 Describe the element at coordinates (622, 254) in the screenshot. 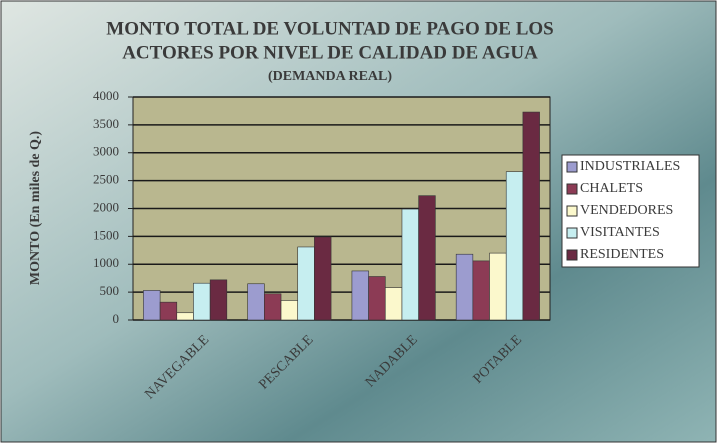

I see `legend-label: RESIDENTES` at that location.